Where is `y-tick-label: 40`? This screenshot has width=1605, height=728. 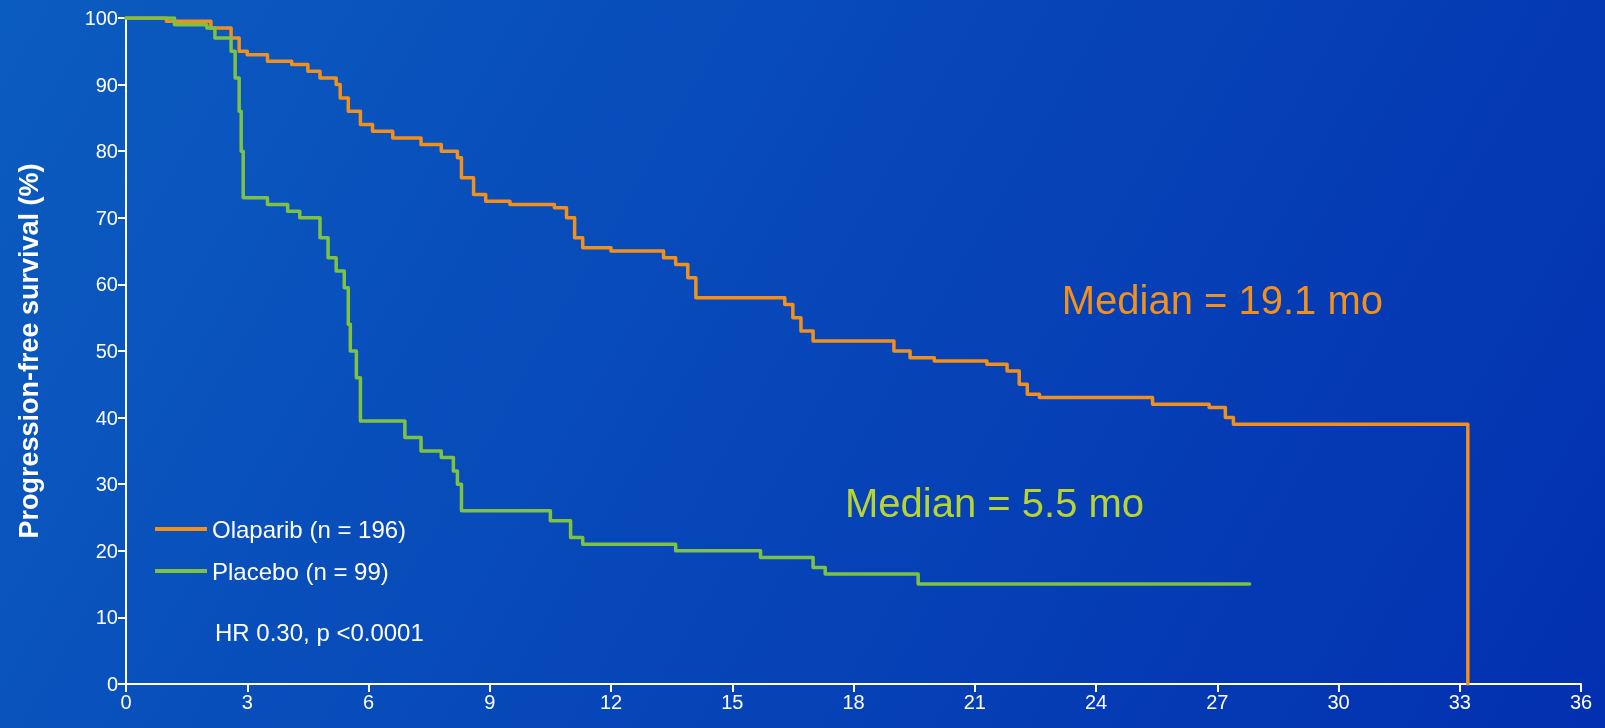 y-tick-label: 40 is located at coordinates (106, 417).